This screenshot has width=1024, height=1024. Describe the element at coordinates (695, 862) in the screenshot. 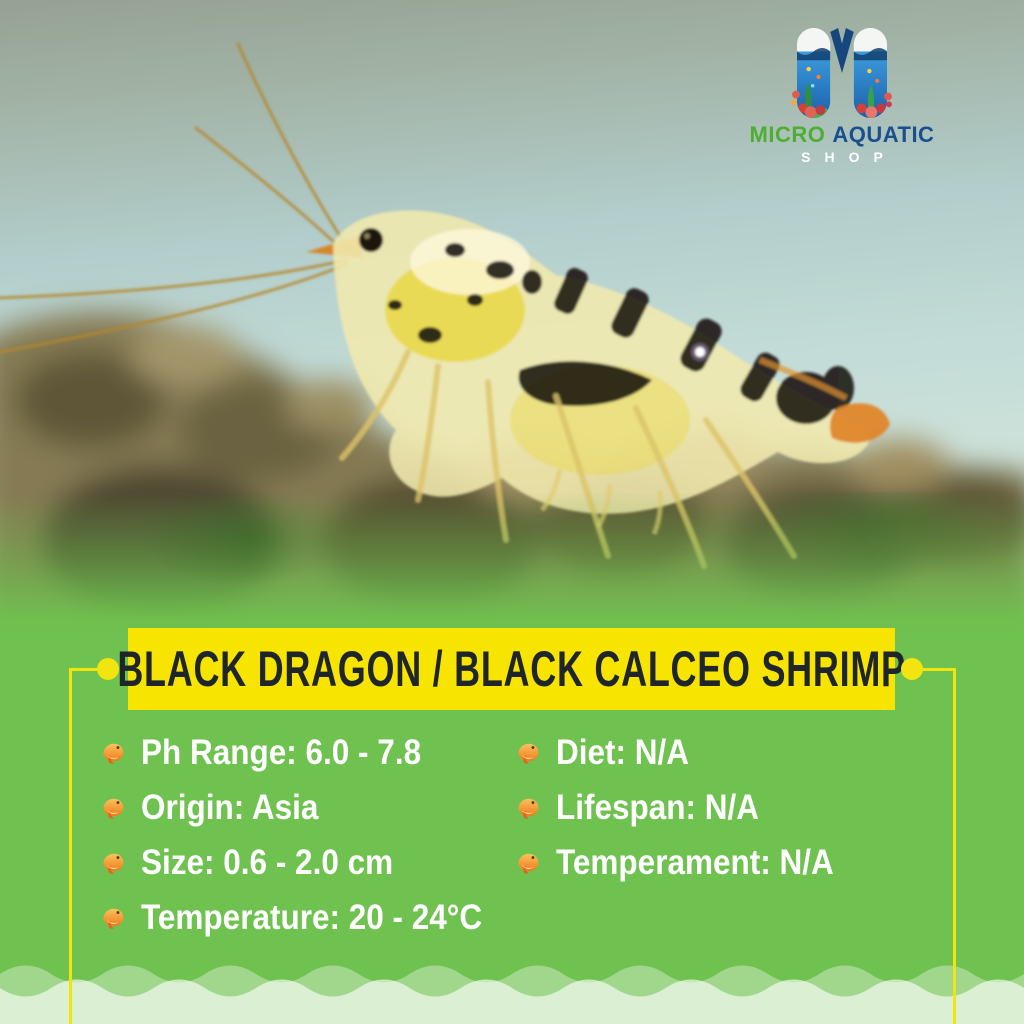

I see `spec-text: Temperament: N/A` at that location.